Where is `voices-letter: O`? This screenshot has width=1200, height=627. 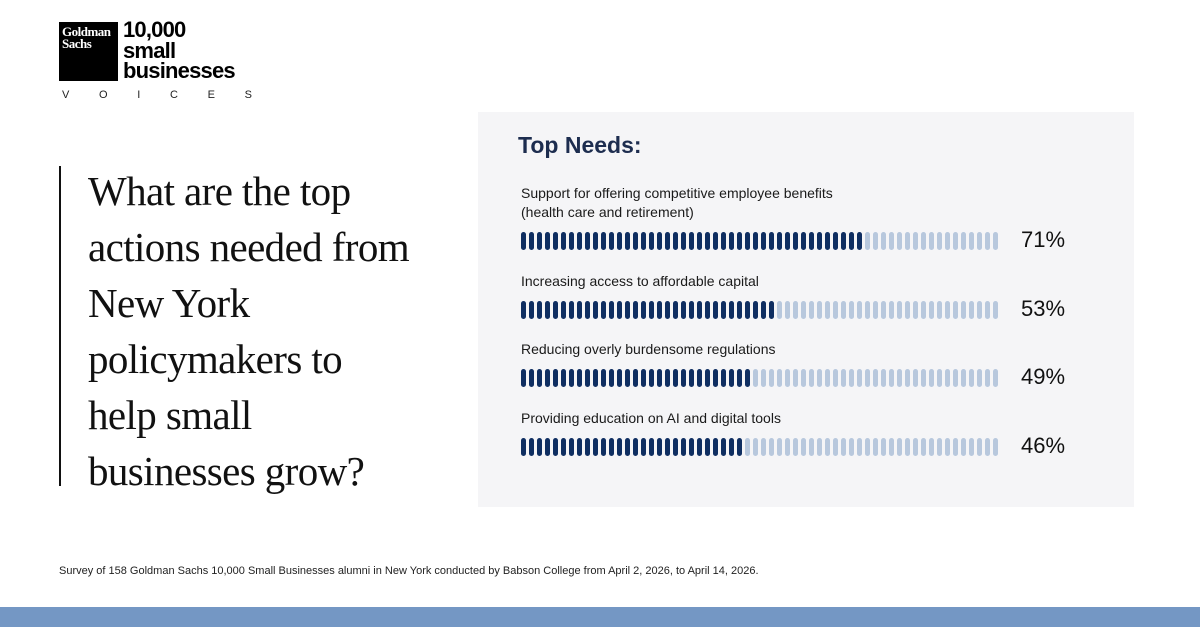 voices-letter: O is located at coordinates (103, 95).